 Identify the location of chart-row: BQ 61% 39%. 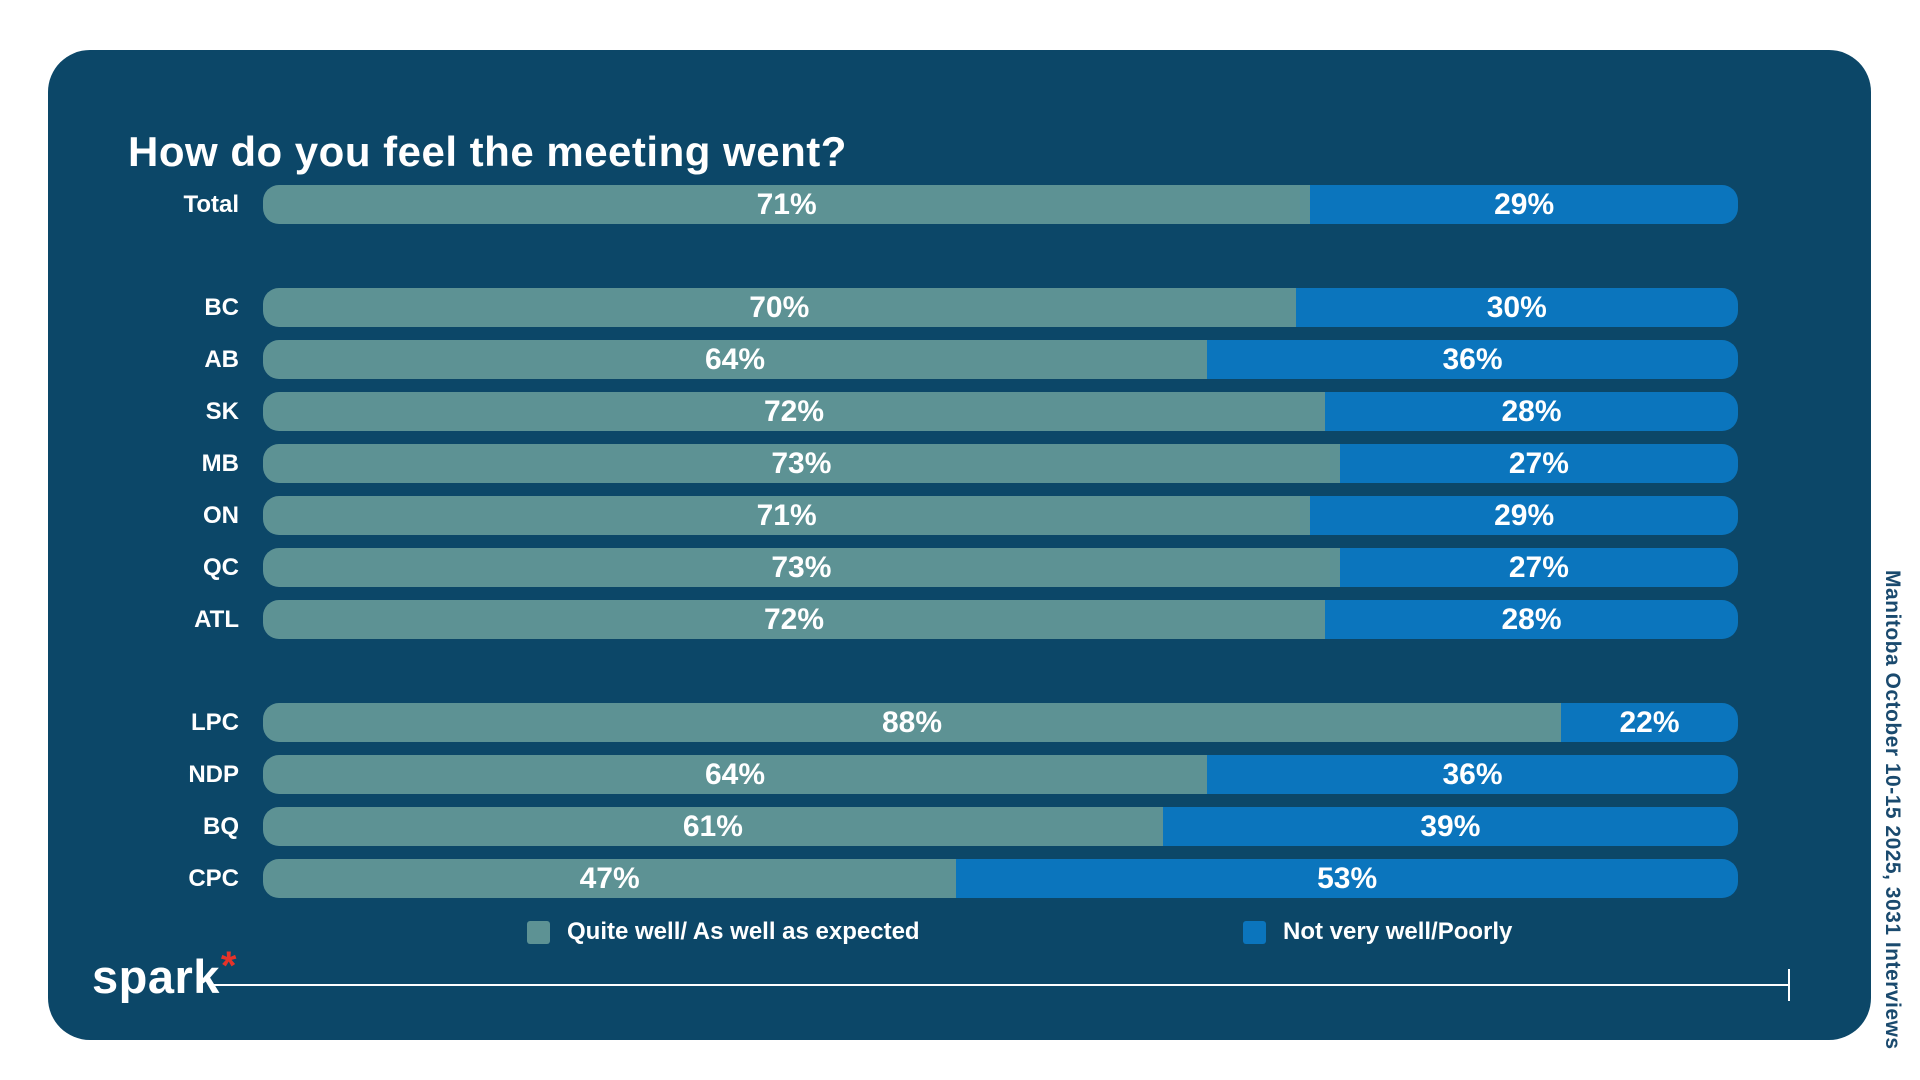
(893, 826).